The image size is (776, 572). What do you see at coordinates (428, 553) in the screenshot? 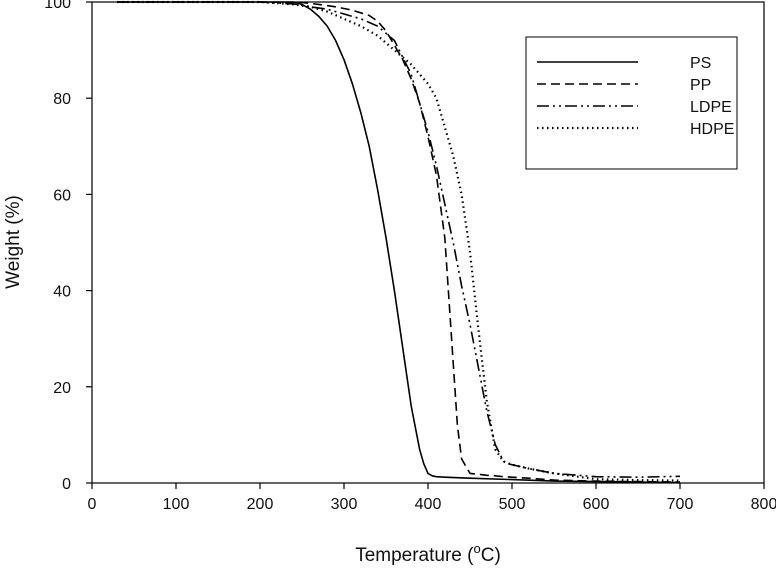
I see `x-axis-title: Temperature (oC)` at bounding box center [428, 553].